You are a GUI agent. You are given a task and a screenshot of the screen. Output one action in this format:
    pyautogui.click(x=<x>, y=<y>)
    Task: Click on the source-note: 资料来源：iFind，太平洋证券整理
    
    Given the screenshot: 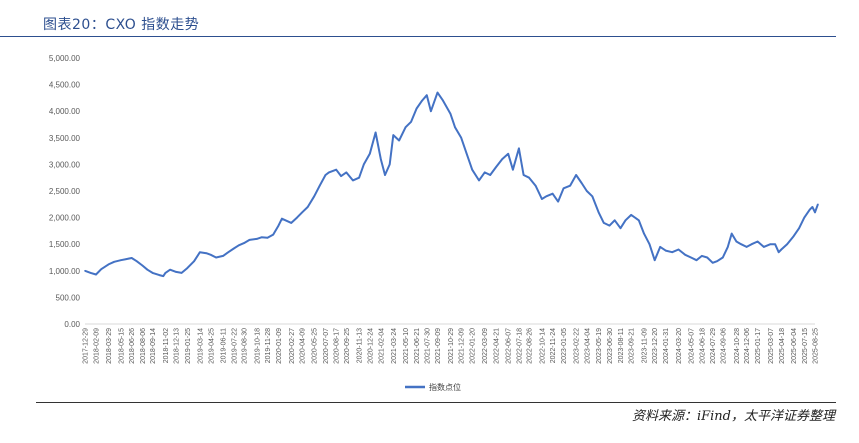 What is the action you would take?
    pyautogui.click(x=733, y=416)
    